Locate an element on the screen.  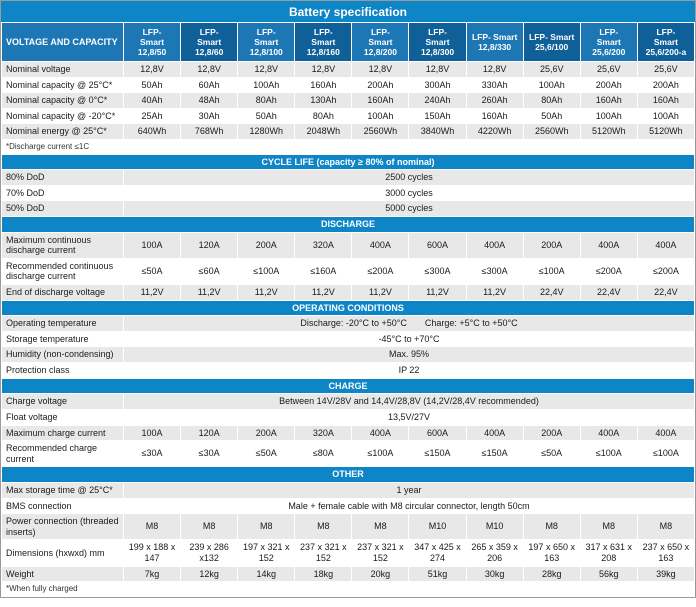
model-header: LFP- Smart 12,8/160 is located at coordinates (323, 42).